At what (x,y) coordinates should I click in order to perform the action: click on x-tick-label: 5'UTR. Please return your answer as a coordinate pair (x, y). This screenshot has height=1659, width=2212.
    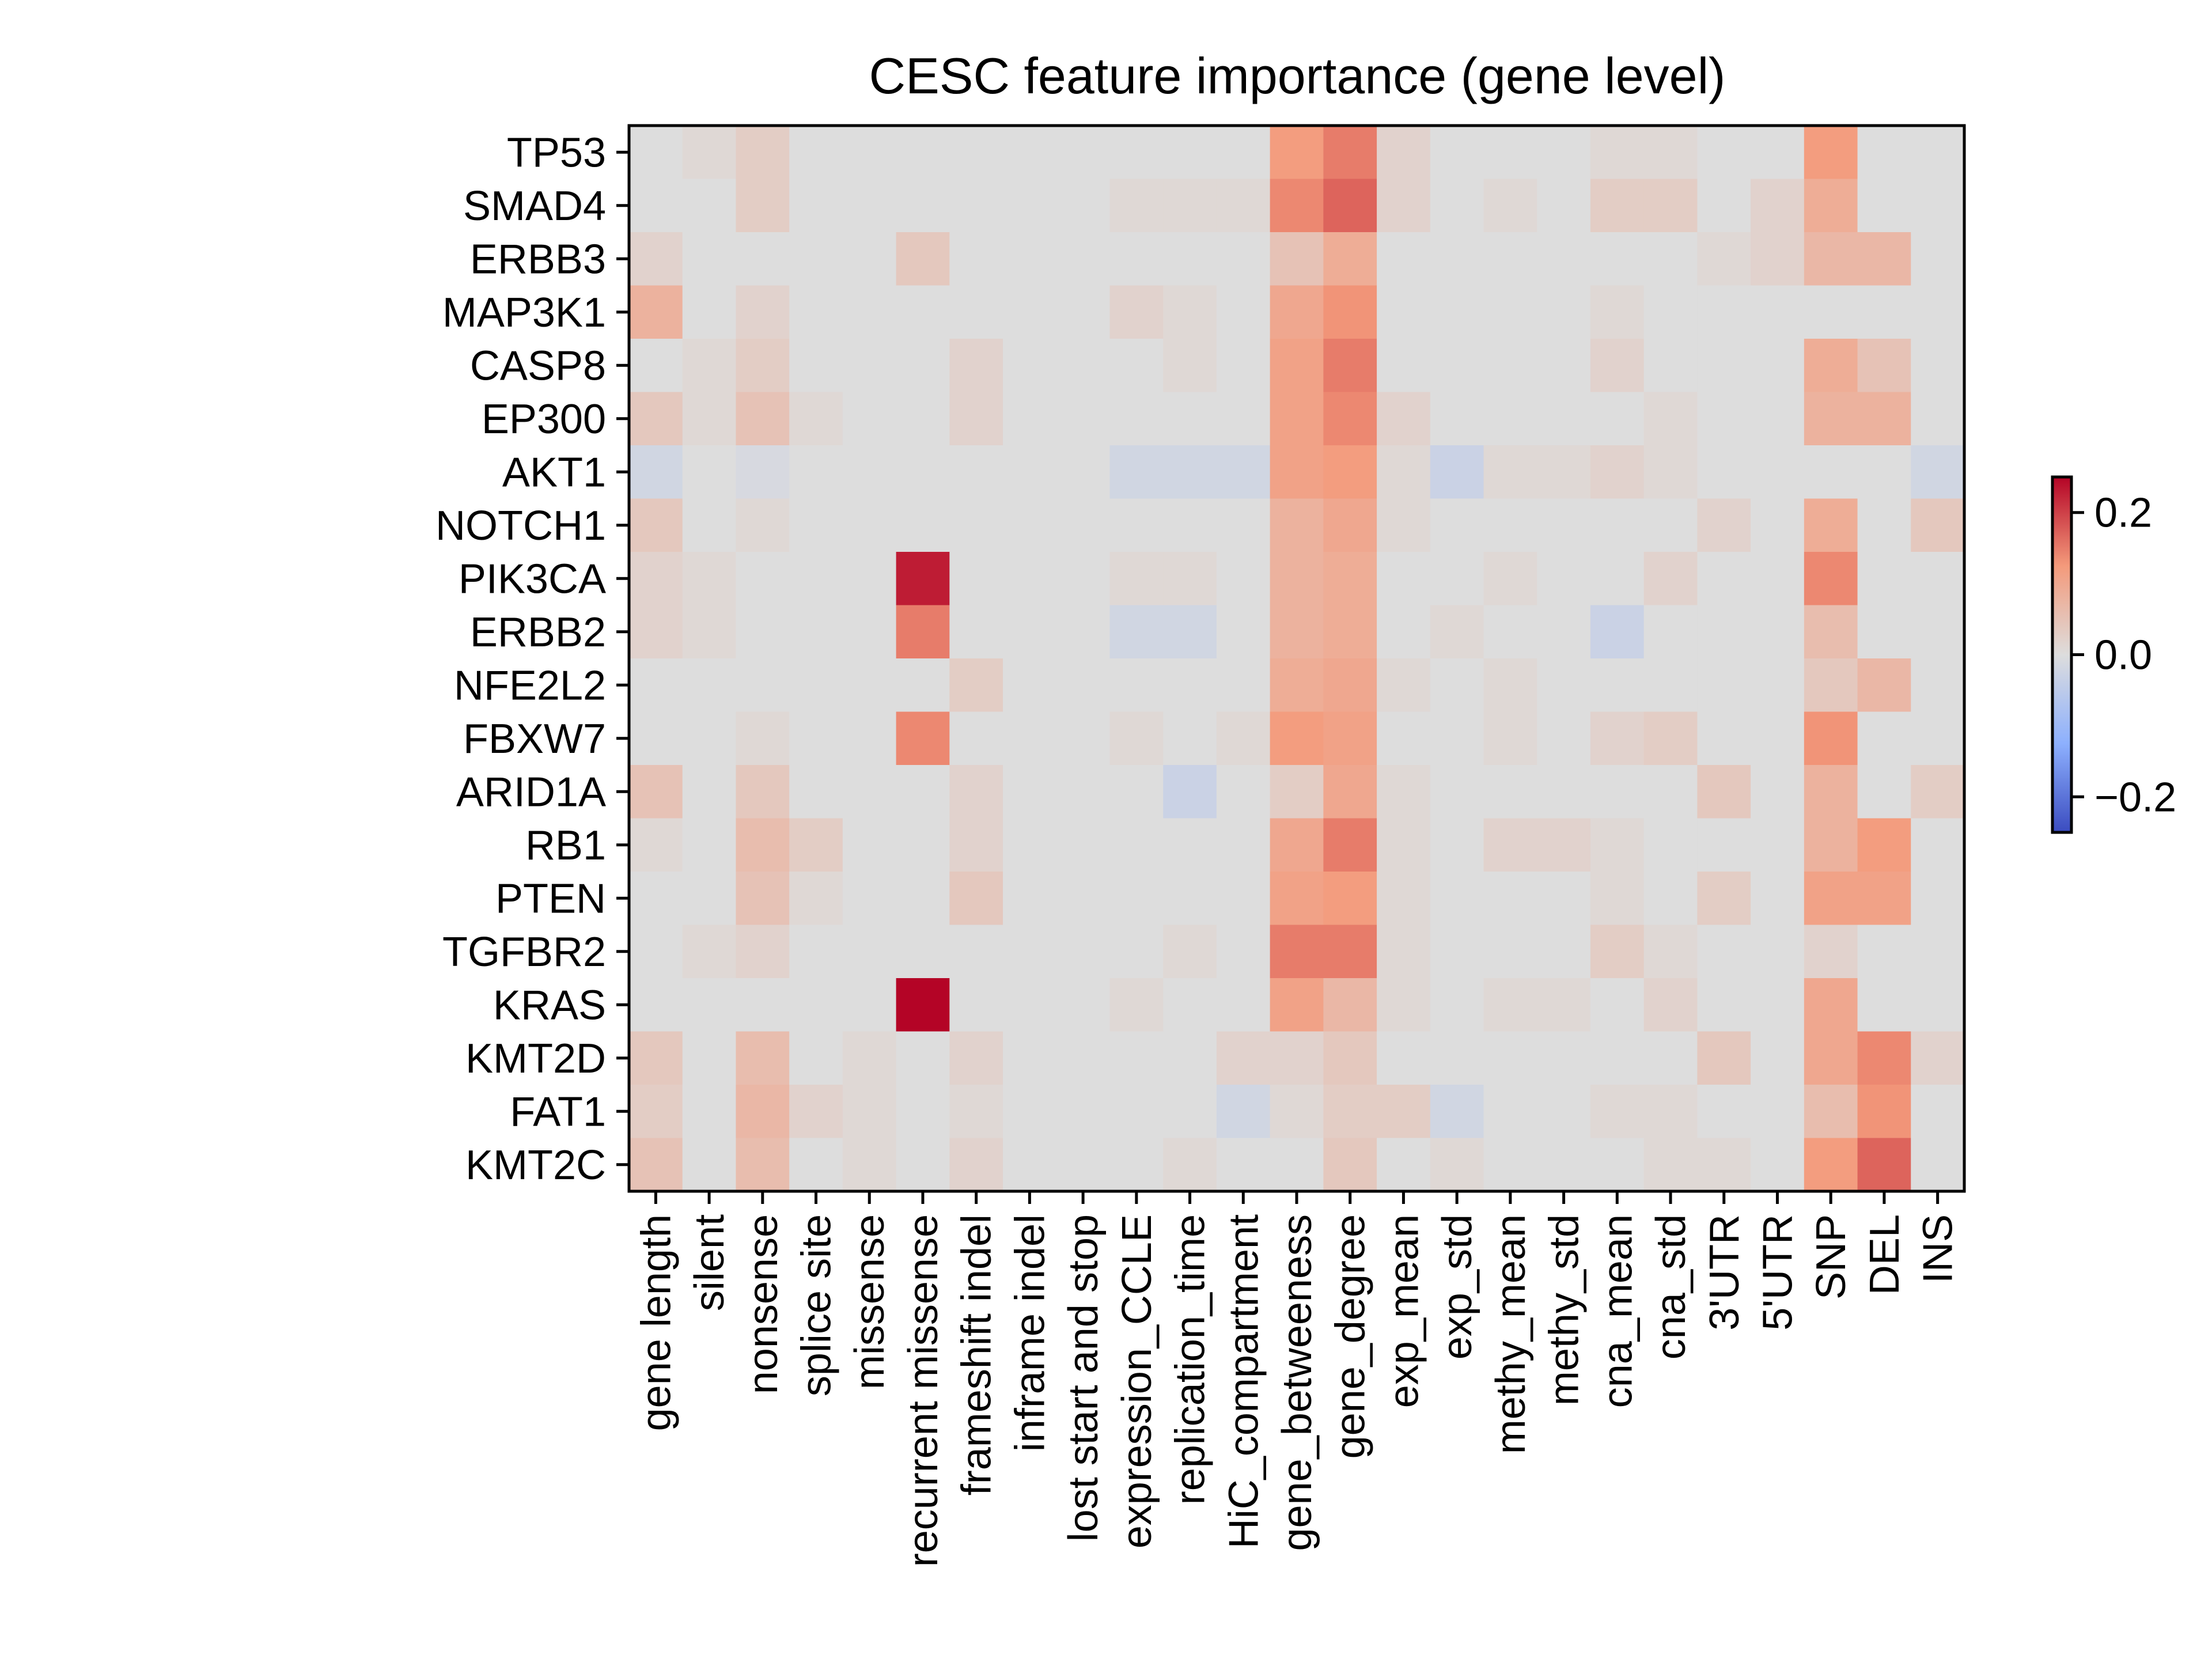
    Looking at the image, I should click on (1778, 1272).